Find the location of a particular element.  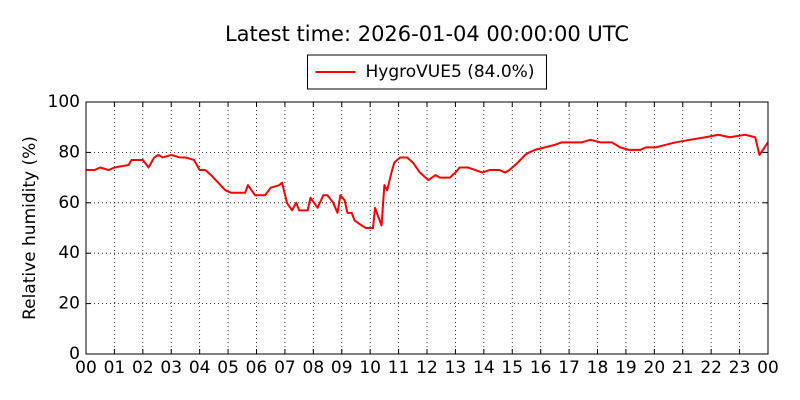

x-tick-label: 11 is located at coordinates (399, 368).